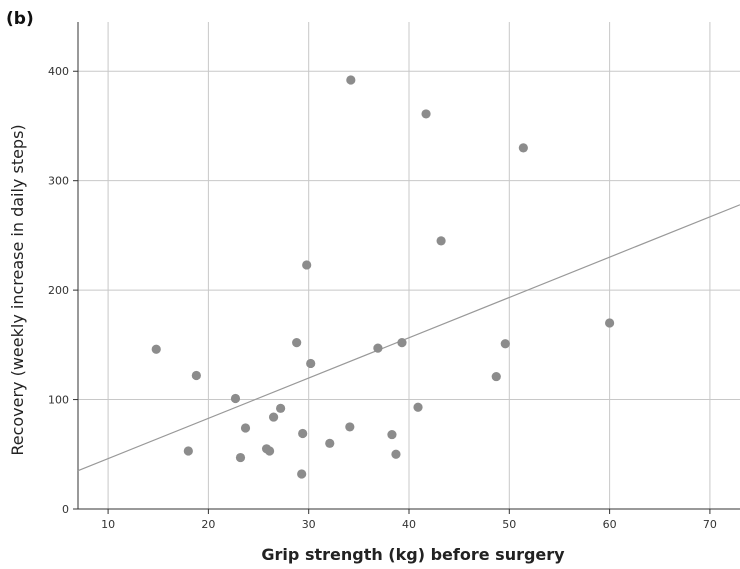  Describe the element at coordinates (65, 509) in the screenshot. I see `y-tick-label: 0` at that location.